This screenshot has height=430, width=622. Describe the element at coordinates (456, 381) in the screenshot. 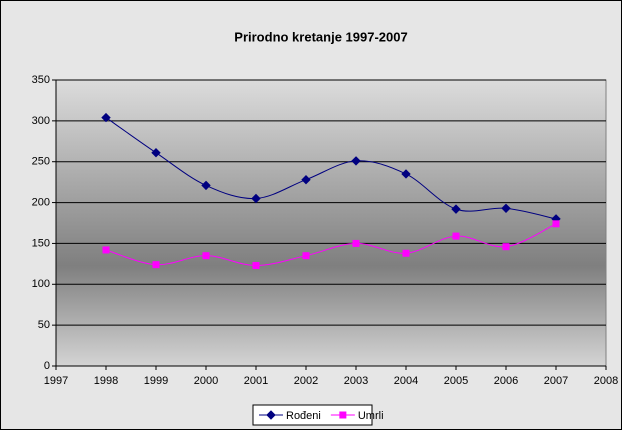

I see `x-tick-label: 2005` at that location.